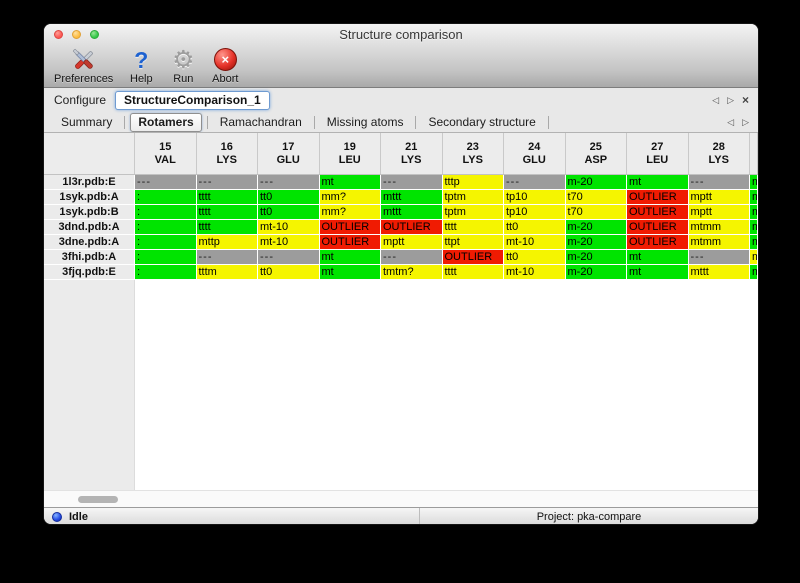  Describe the element at coordinates (89, 212) in the screenshot. I see `row-label-1syk: 1syk.pdb:B` at that location.